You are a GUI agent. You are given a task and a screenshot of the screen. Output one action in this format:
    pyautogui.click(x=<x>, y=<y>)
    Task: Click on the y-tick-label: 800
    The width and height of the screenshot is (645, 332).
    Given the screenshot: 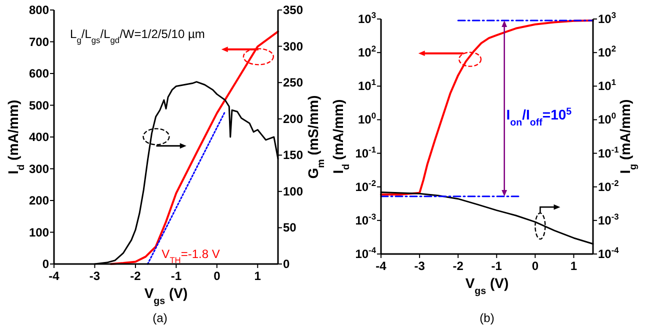 What is the action you would take?
    pyautogui.click(x=39, y=10)
    